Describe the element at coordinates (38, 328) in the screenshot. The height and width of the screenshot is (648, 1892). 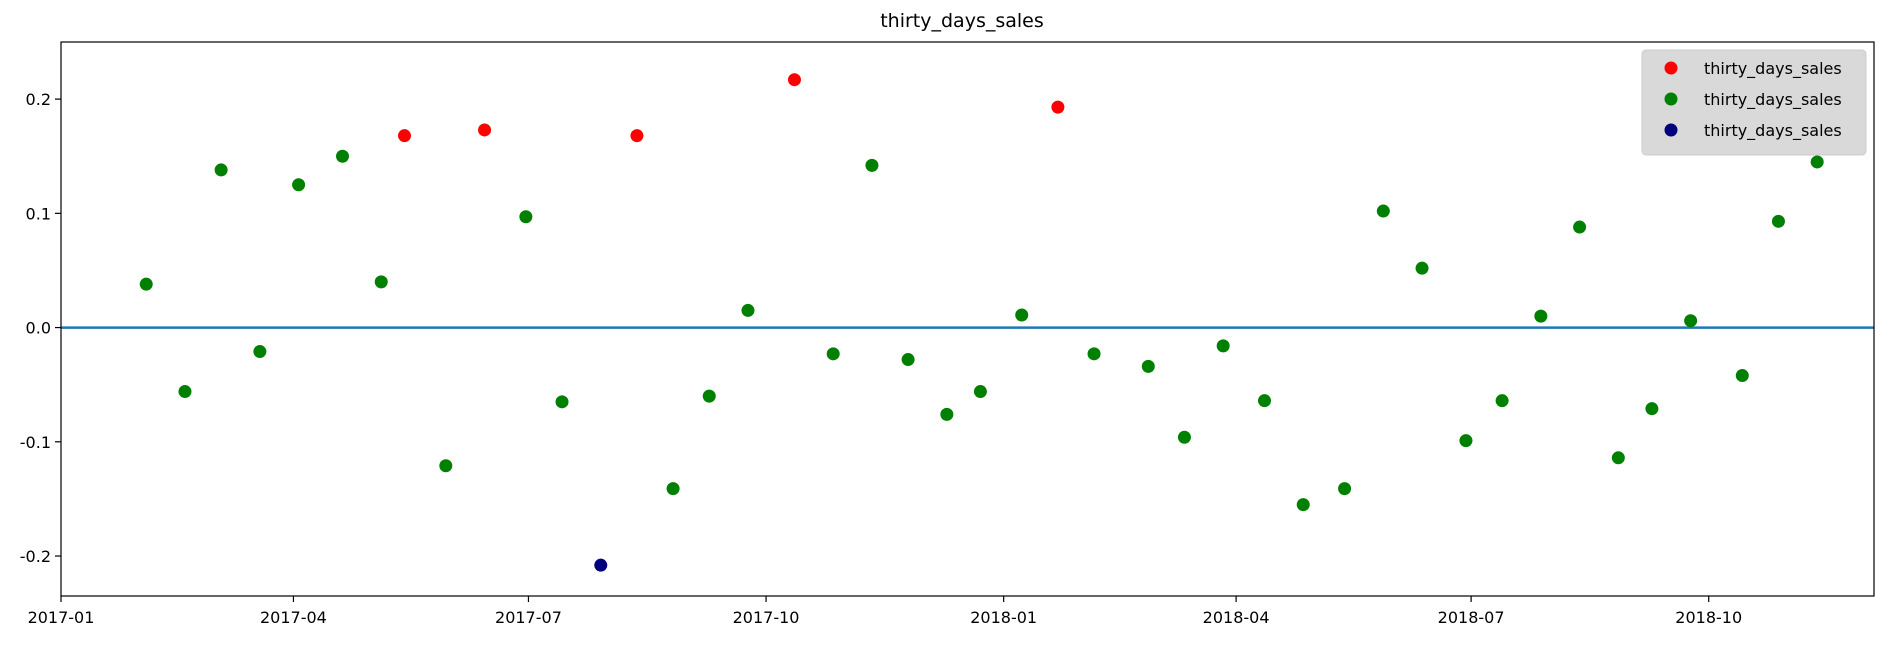
I see `y-tick-label-2: 0.0` at that location.